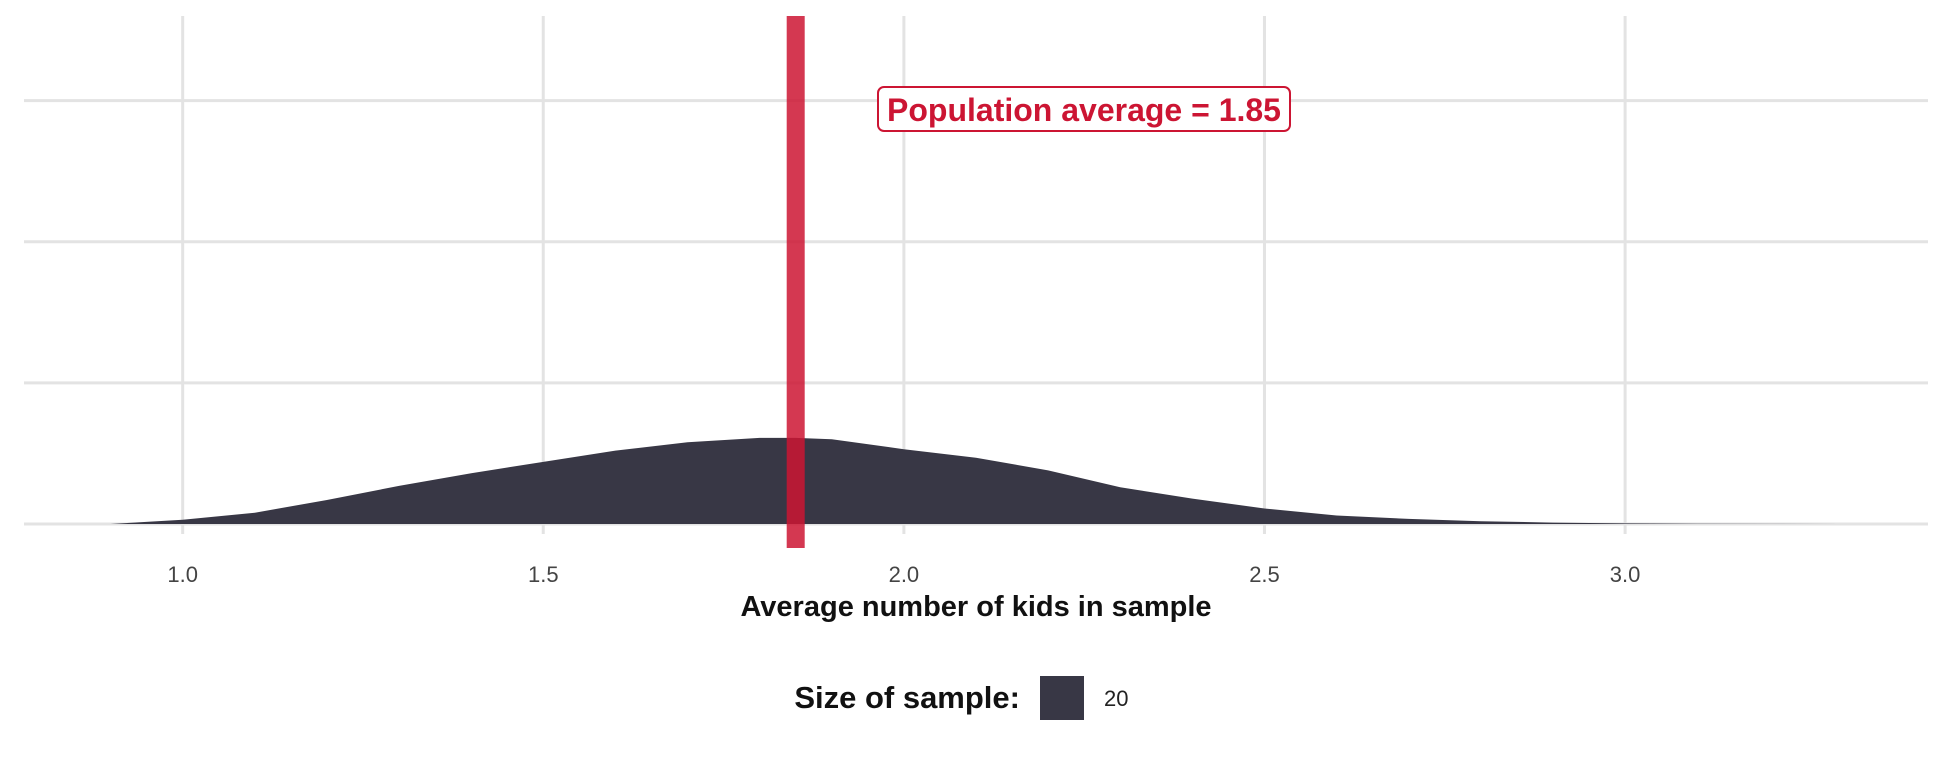 The width and height of the screenshot is (1944, 761). I want to click on density-area, so click(976, 480).